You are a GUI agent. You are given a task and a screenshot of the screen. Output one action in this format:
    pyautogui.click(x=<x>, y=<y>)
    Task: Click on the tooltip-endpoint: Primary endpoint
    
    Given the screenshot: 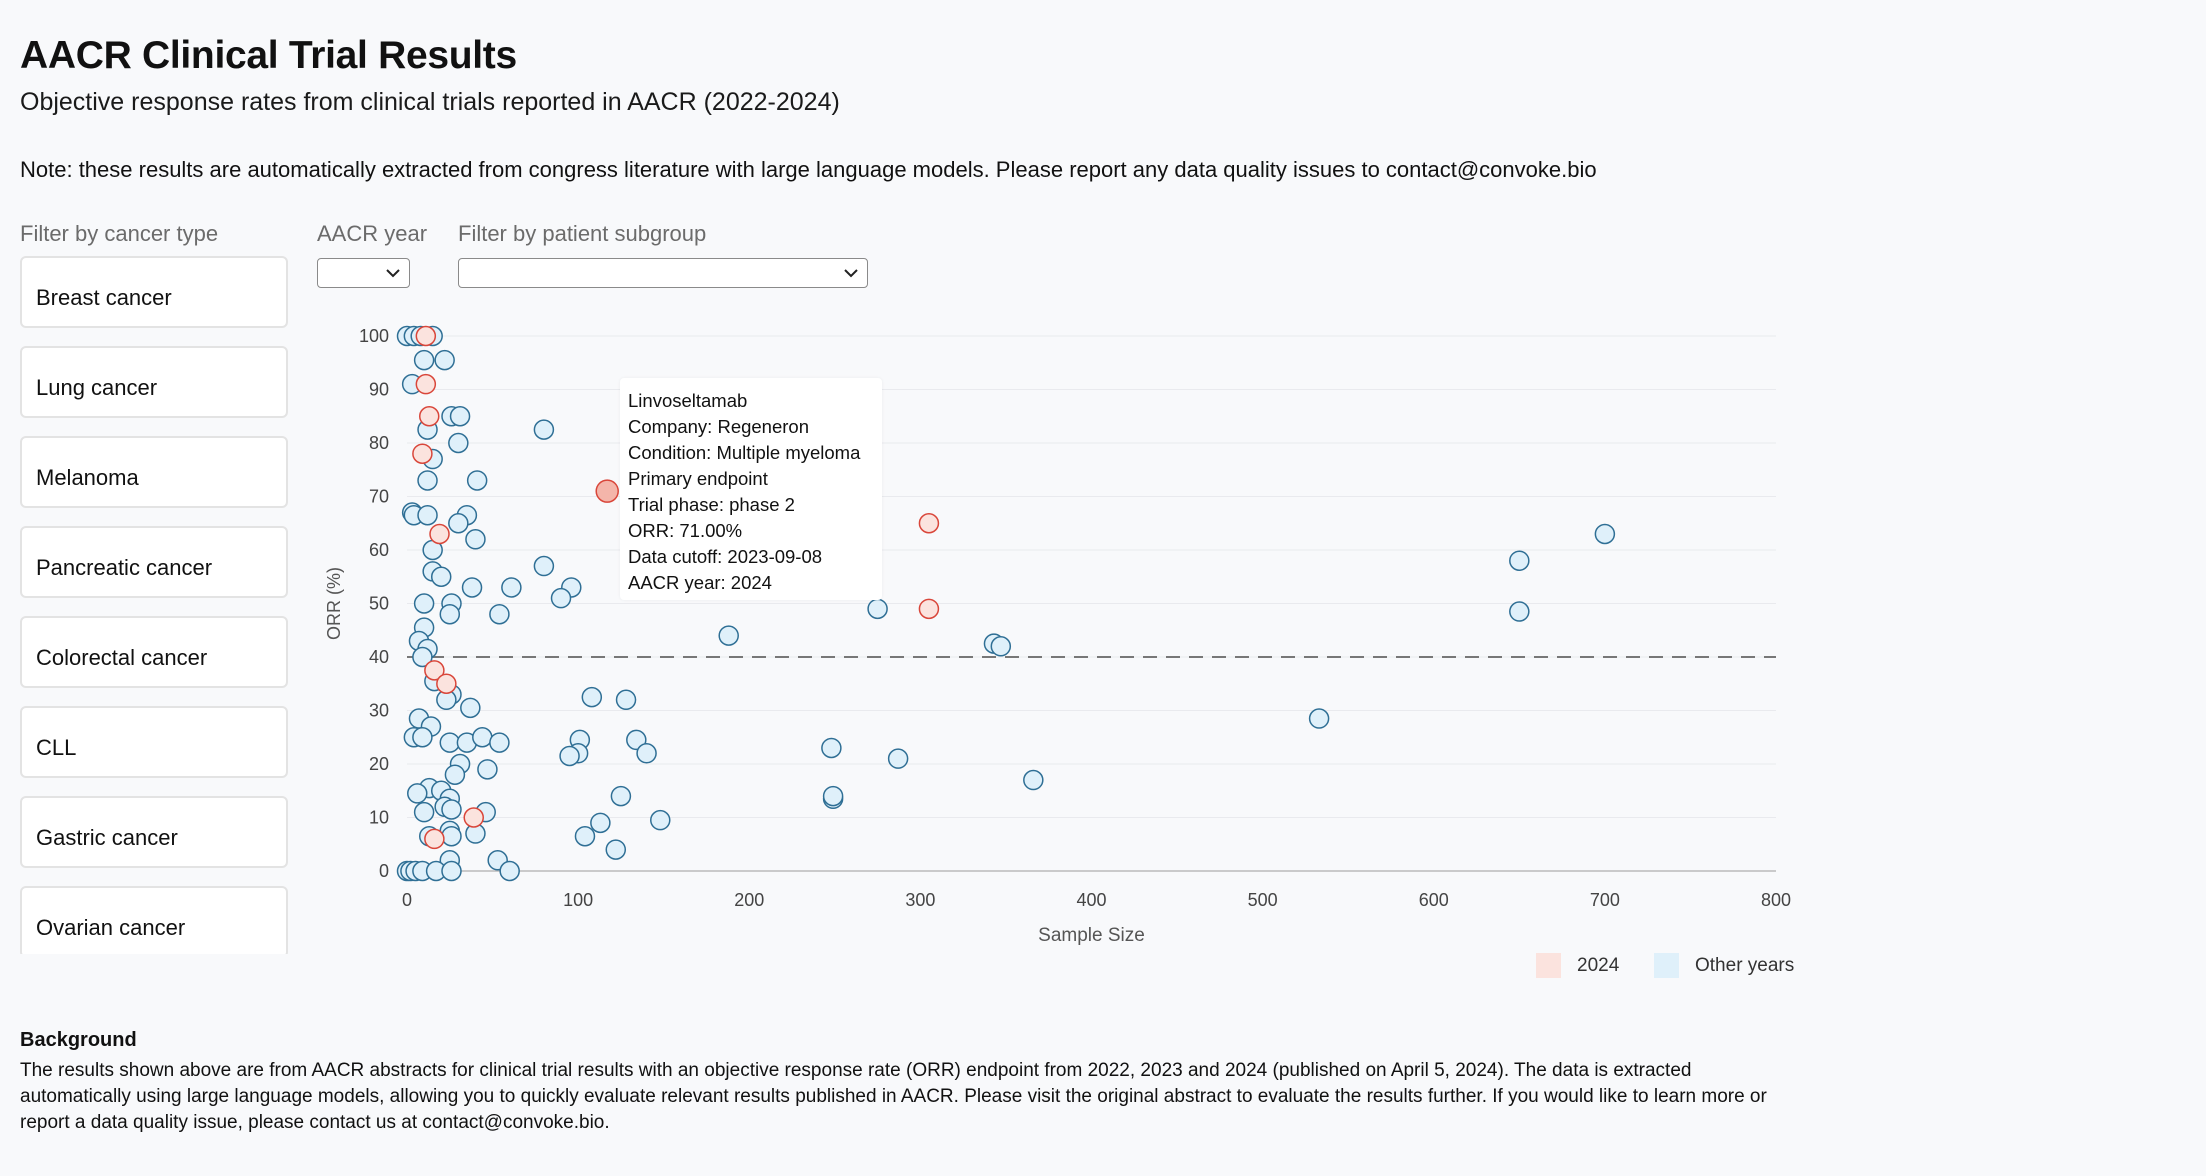 What is the action you would take?
    pyautogui.click(x=698, y=478)
    